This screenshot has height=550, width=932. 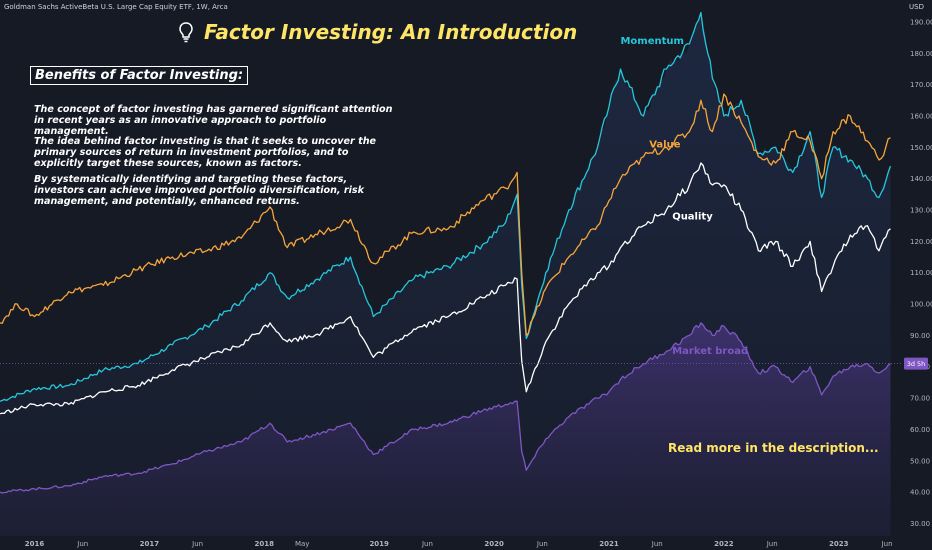 What do you see at coordinates (379, 544) in the screenshot?
I see `x-tick-label: 2019` at bounding box center [379, 544].